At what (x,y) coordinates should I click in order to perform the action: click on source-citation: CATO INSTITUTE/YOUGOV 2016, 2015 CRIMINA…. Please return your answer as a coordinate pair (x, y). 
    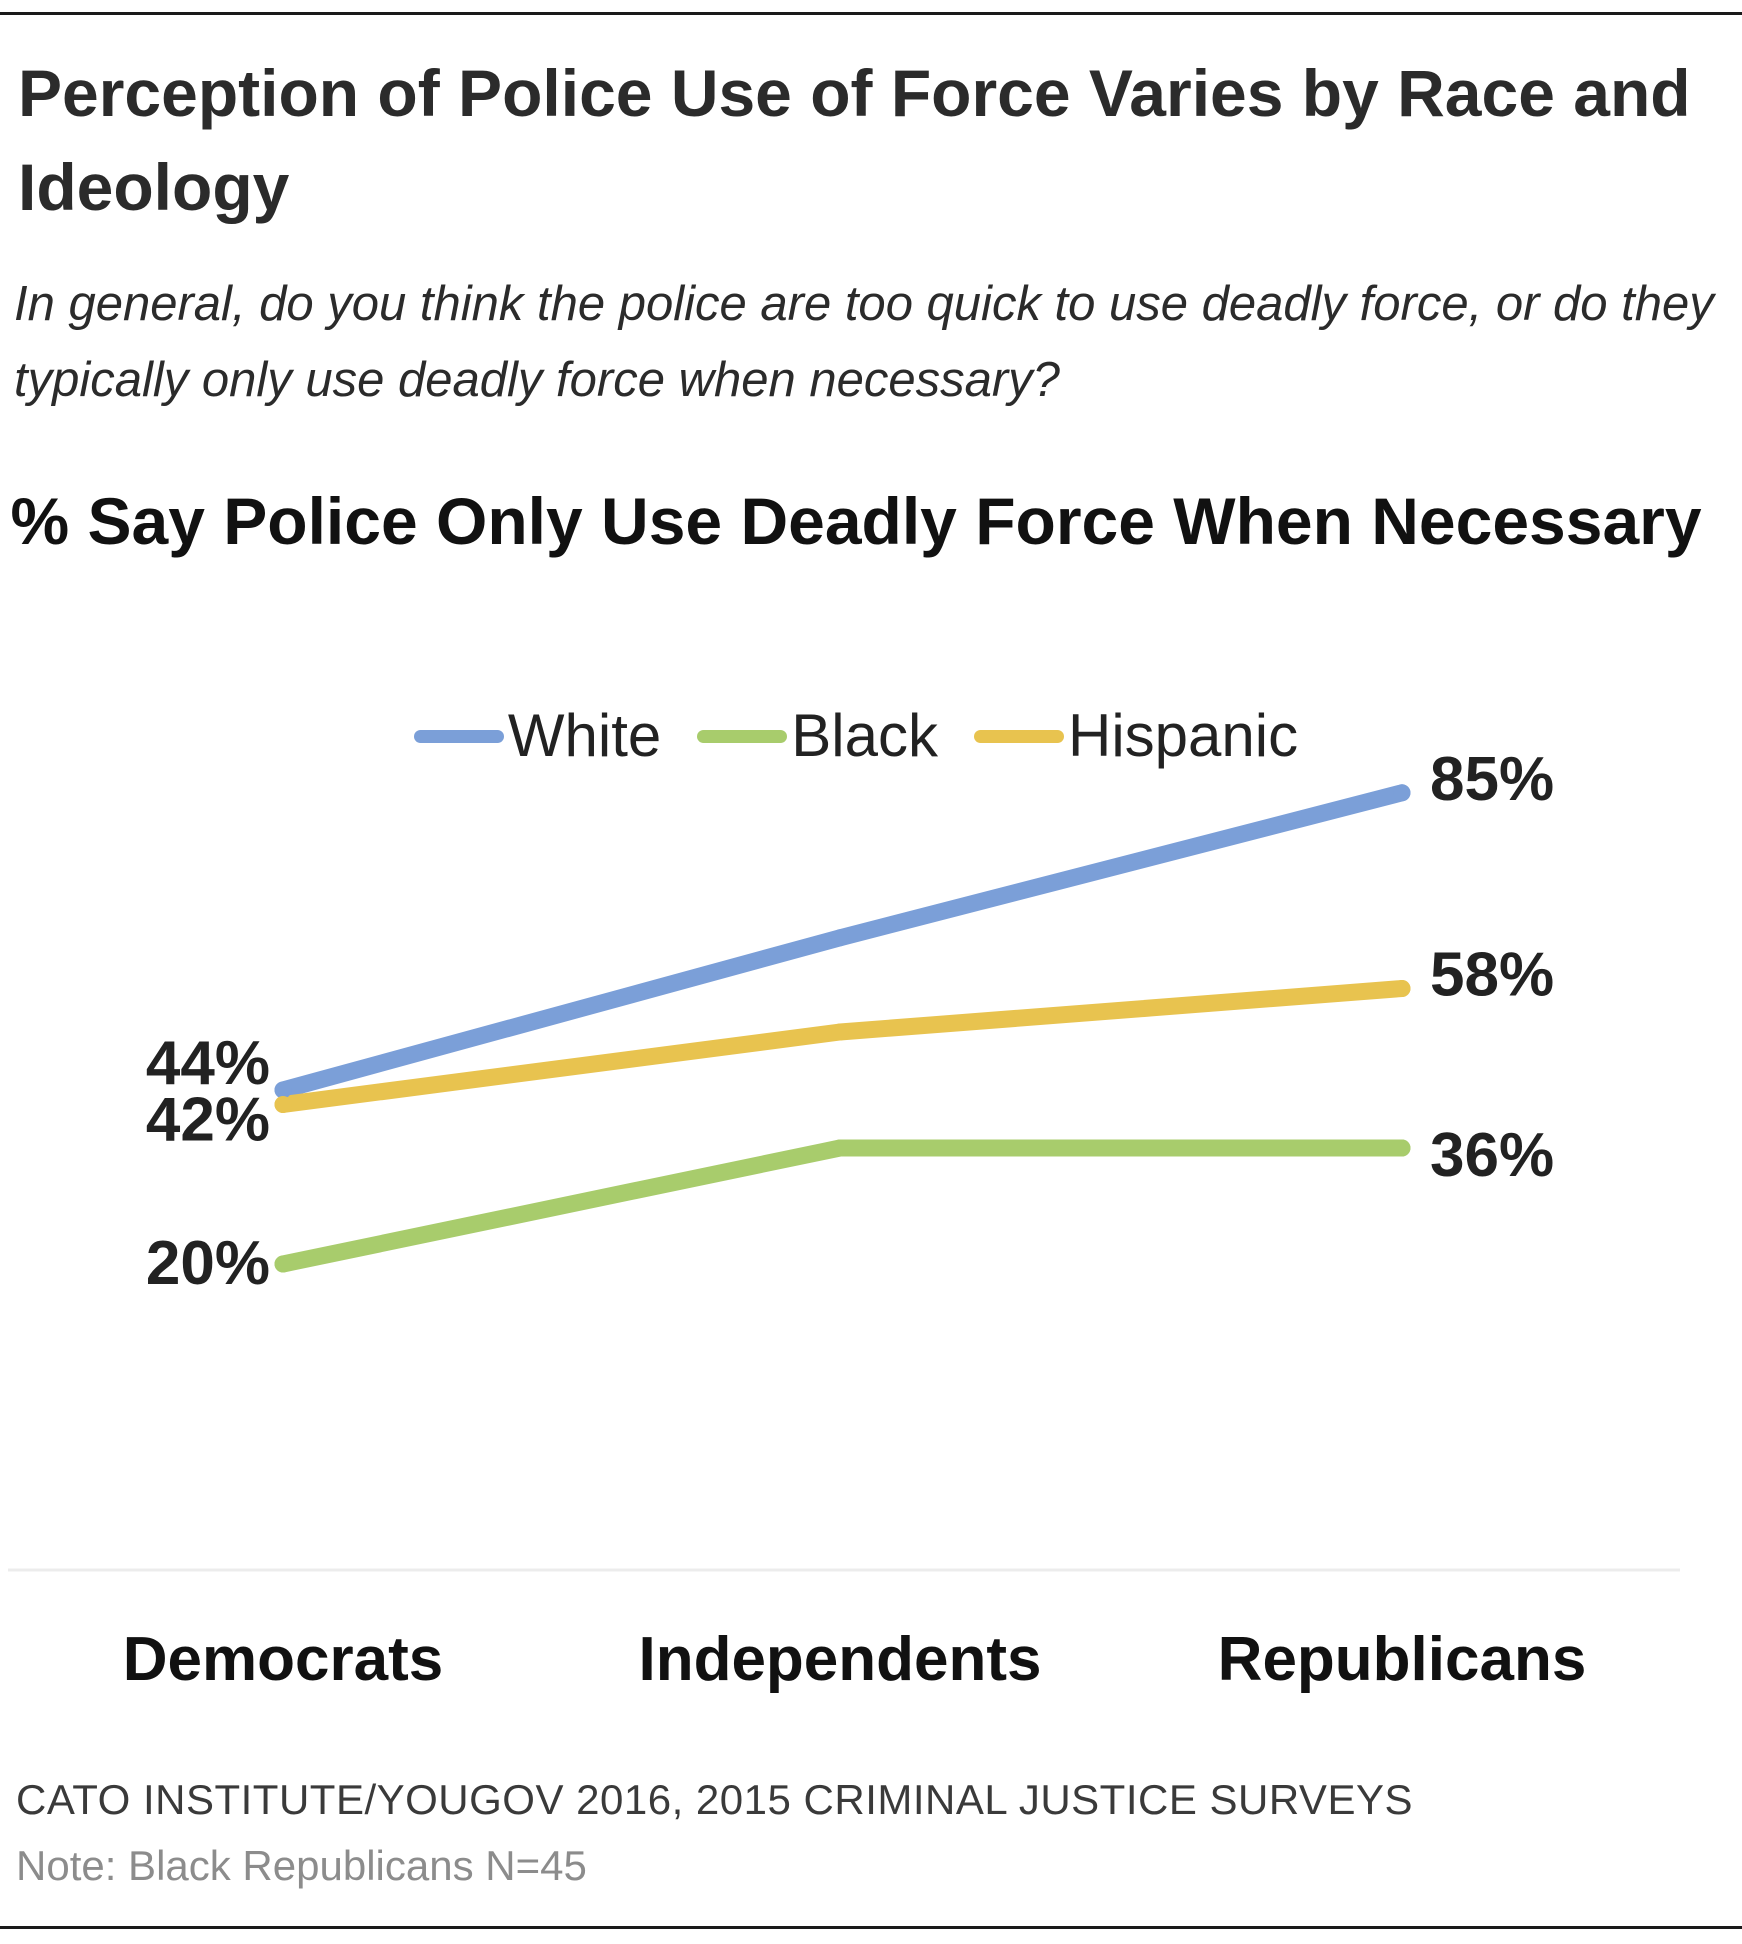
    Looking at the image, I should click on (714, 1799).